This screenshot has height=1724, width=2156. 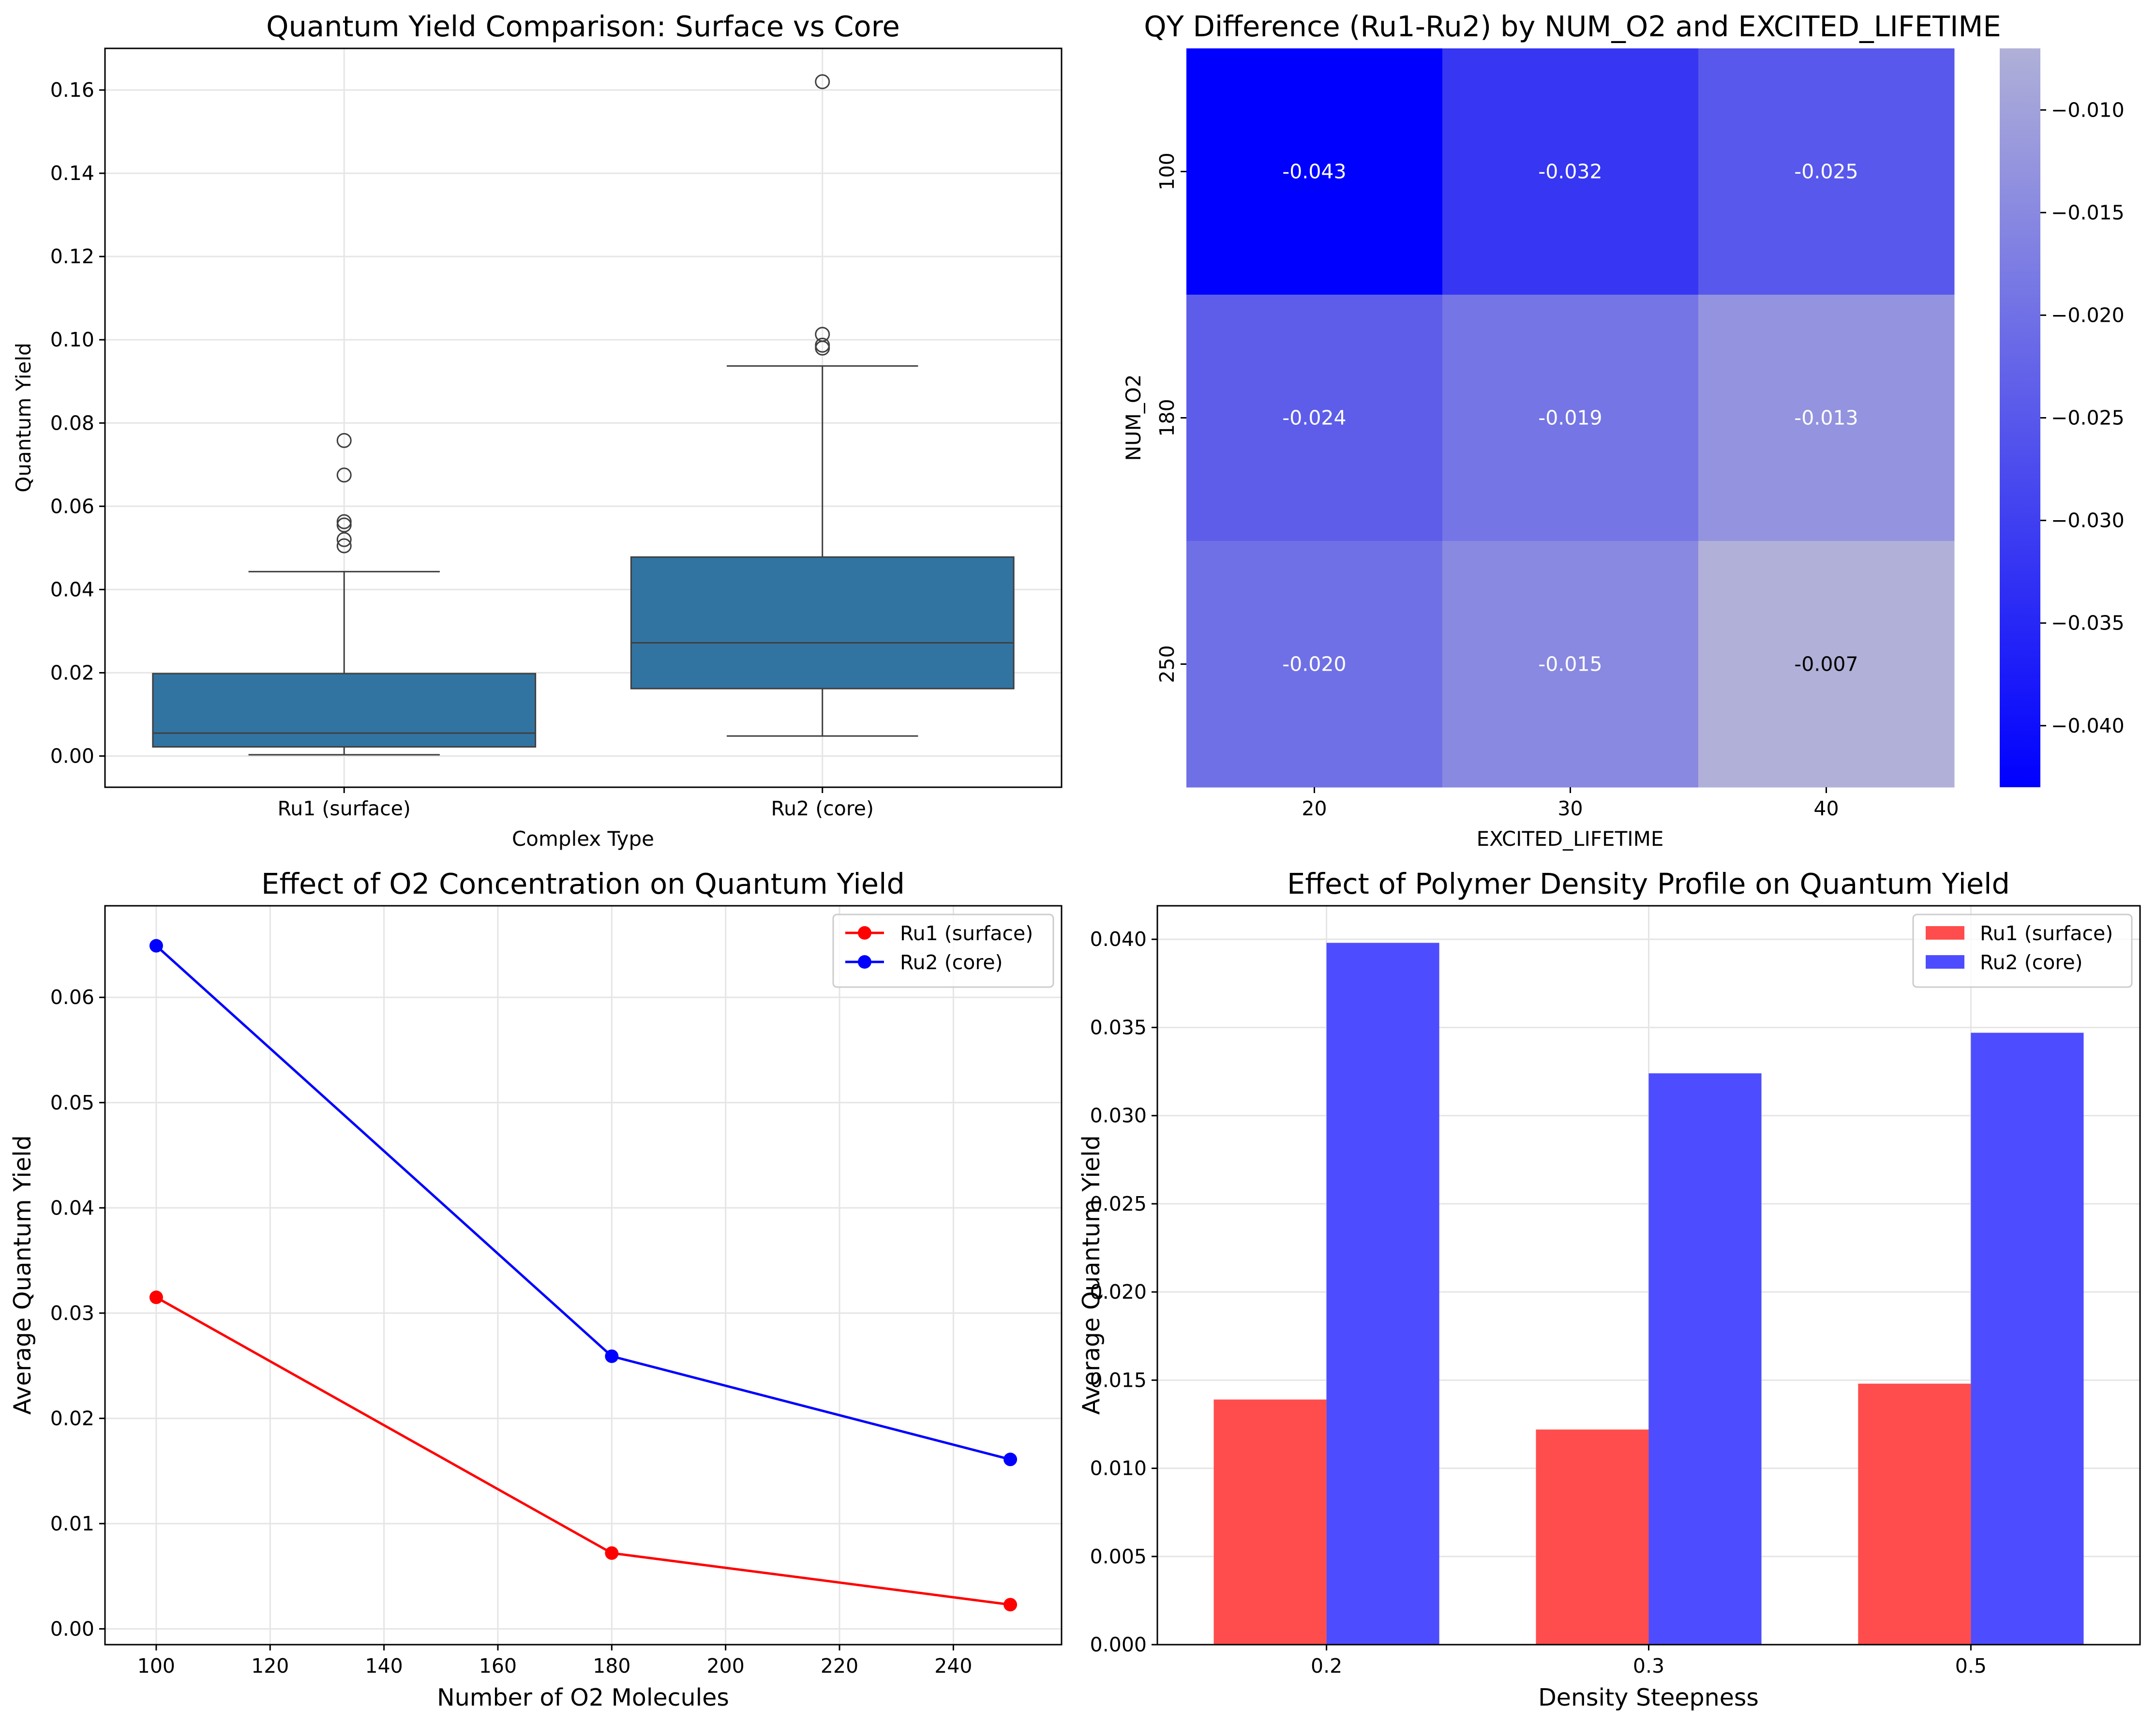 What do you see at coordinates (583, 1697) in the screenshot?
I see `x-axis-label: Number of O2 Molecules` at bounding box center [583, 1697].